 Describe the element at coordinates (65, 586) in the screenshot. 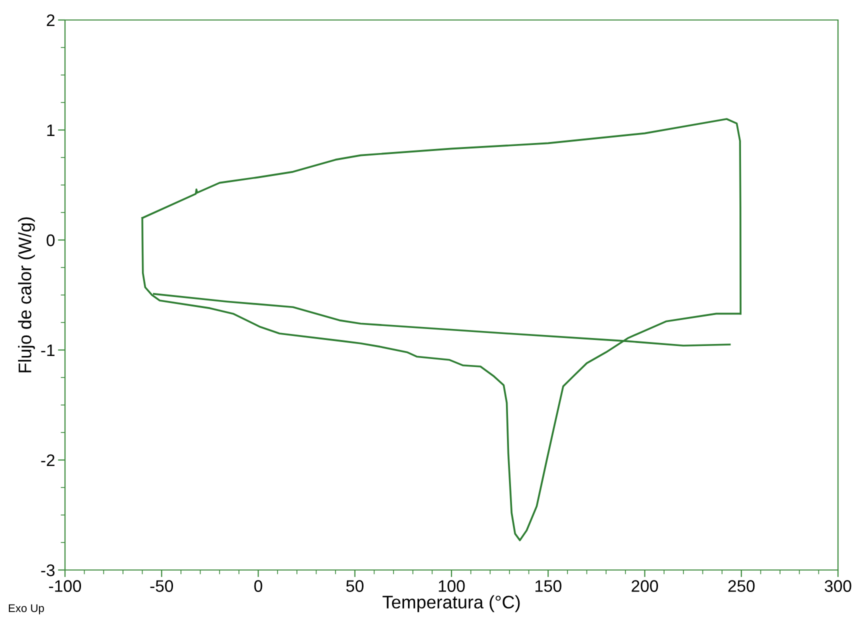

I see `x-tick-label: -100` at that location.